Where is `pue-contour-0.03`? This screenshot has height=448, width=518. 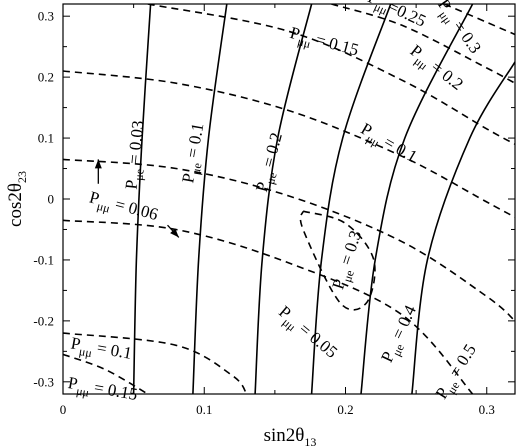
pue-contour-0.03 is located at coordinates (142, 199).